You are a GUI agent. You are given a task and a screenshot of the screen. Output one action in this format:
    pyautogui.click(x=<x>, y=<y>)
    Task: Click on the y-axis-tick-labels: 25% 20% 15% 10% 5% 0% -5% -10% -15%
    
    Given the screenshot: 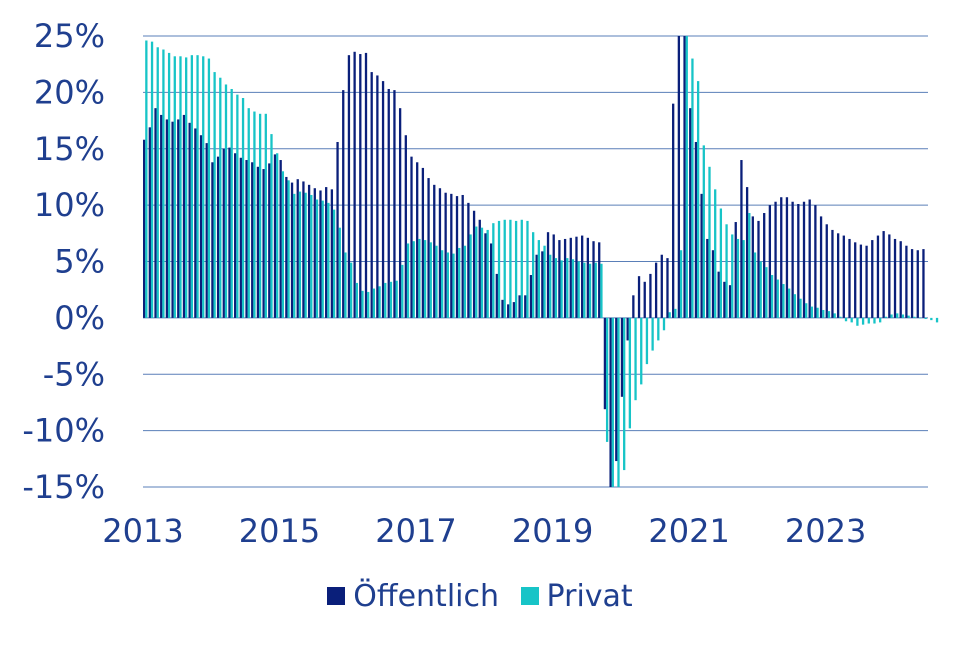 What is the action you would take?
    pyautogui.click(x=63, y=261)
    